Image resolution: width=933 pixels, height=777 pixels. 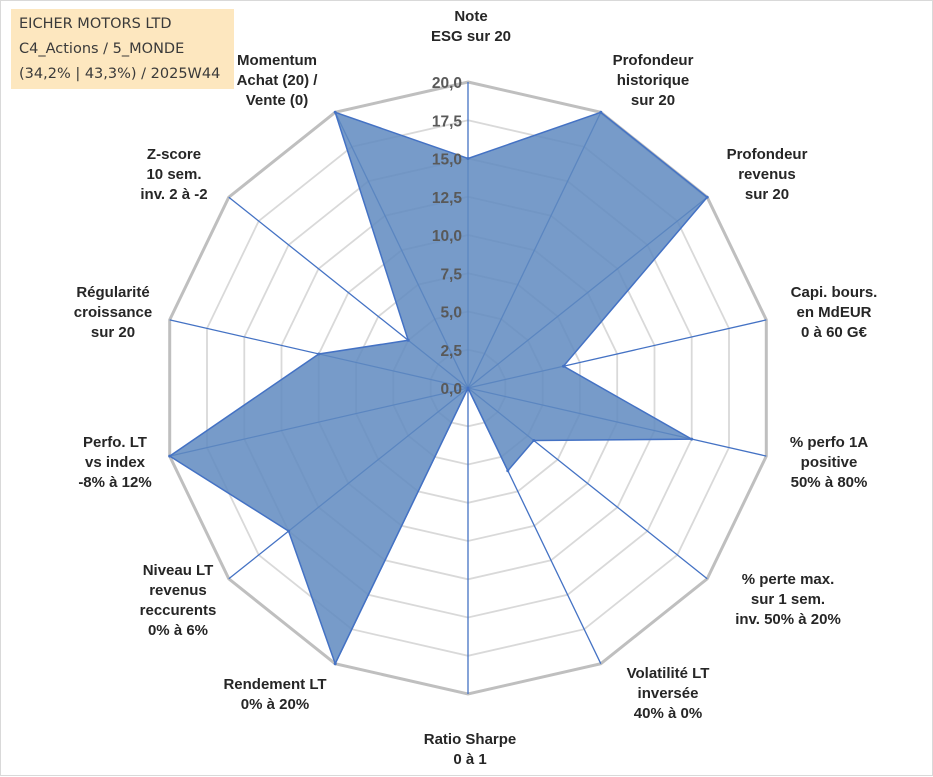 I want to click on tick-label: 10,0, so click(x=447, y=236).